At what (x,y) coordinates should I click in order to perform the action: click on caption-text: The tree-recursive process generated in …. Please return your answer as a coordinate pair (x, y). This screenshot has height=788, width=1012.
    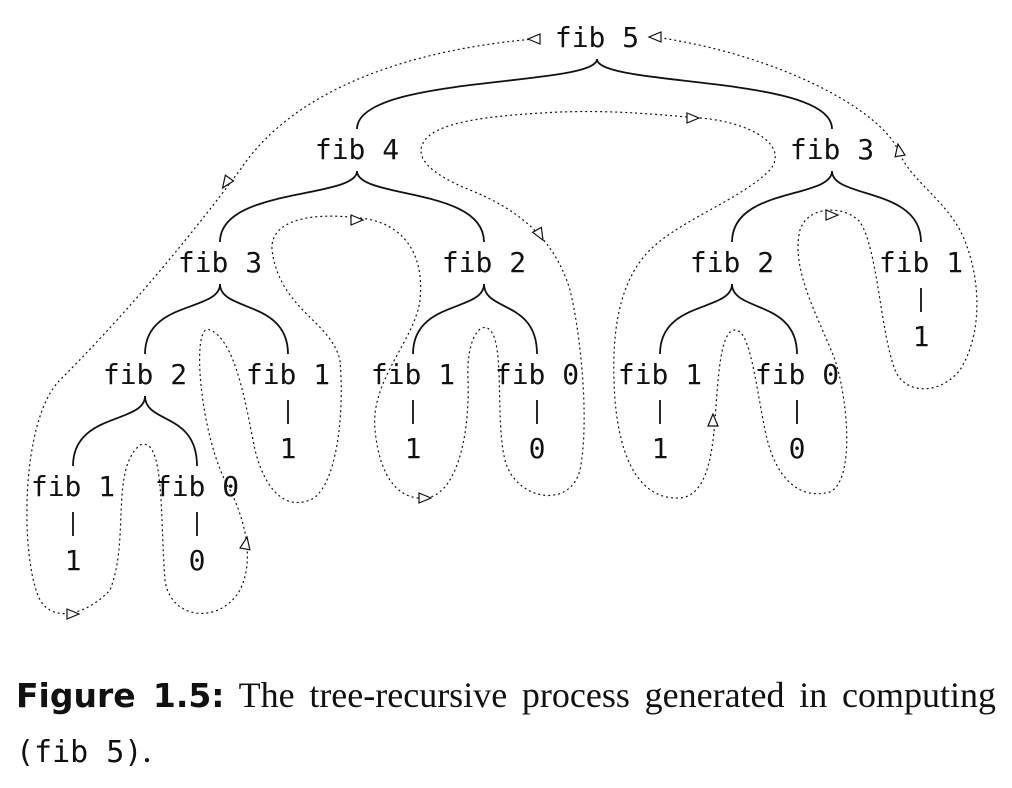
    Looking at the image, I should click on (617, 695).